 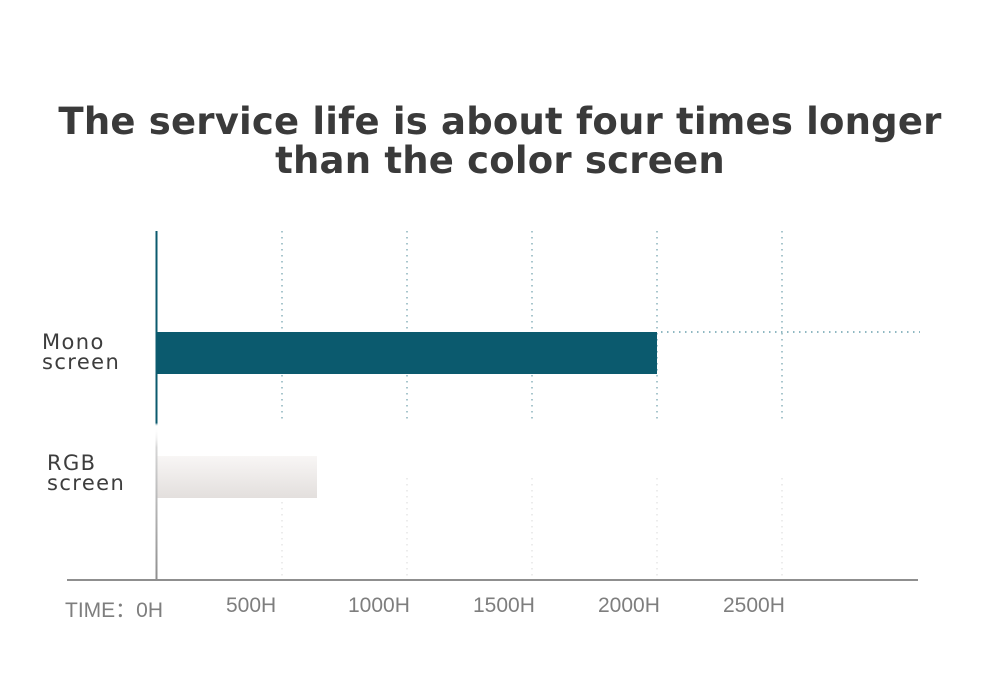 What do you see at coordinates (81, 362) in the screenshot?
I see `category-label-mono-line-2: screen` at bounding box center [81, 362].